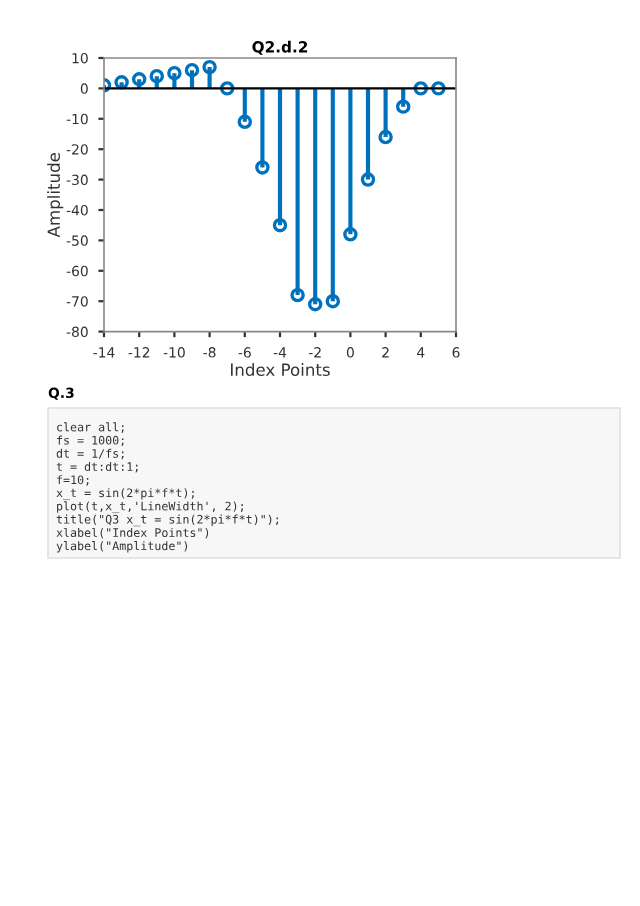 The height and width of the screenshot is (906, 640). What do you see at coordinates (280, 369) in the screenshot?
I see `x-axis-title: Index Points` at bounding box center [280, 369].